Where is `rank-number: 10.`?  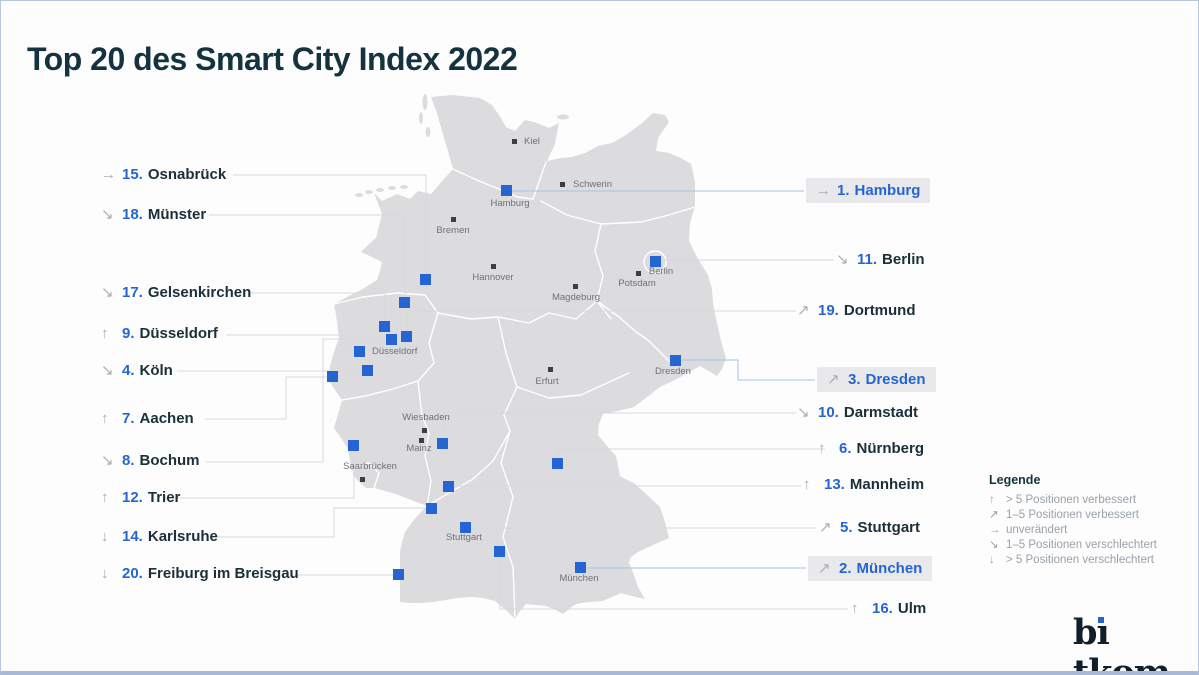 rank-number: 10. is located at coordinates (828, 412).